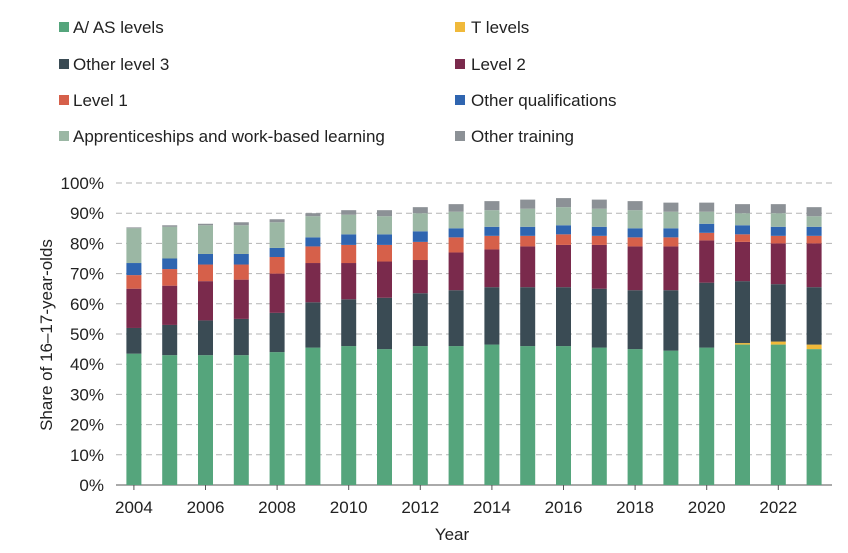 The height and width of the screenshot is (553, 848). Describe the element at coordinates (64, 136) in the screenshot. I see `legend-swatch-apprenticeships` at that location.